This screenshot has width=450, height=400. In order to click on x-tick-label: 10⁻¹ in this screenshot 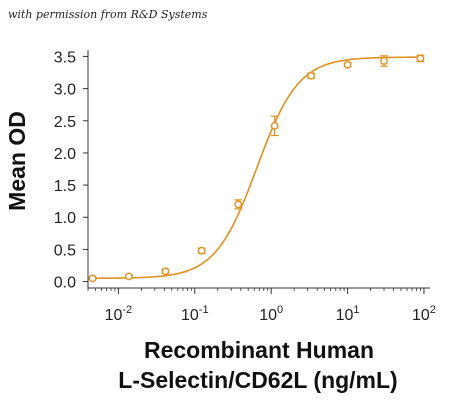, I will do `click(195, 314)`.